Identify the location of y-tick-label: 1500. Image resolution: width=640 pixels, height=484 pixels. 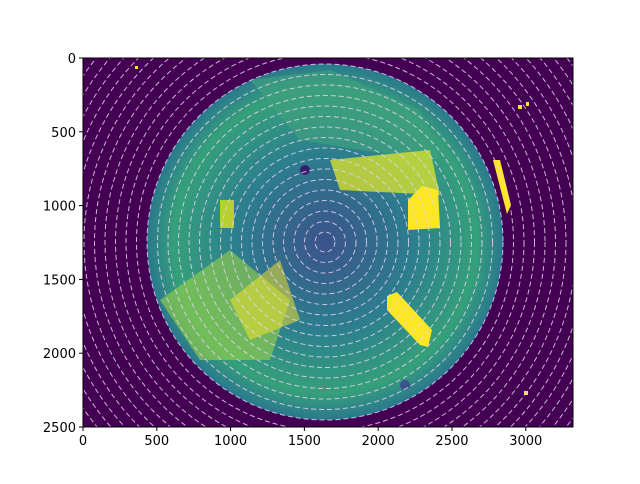
(59, 280).